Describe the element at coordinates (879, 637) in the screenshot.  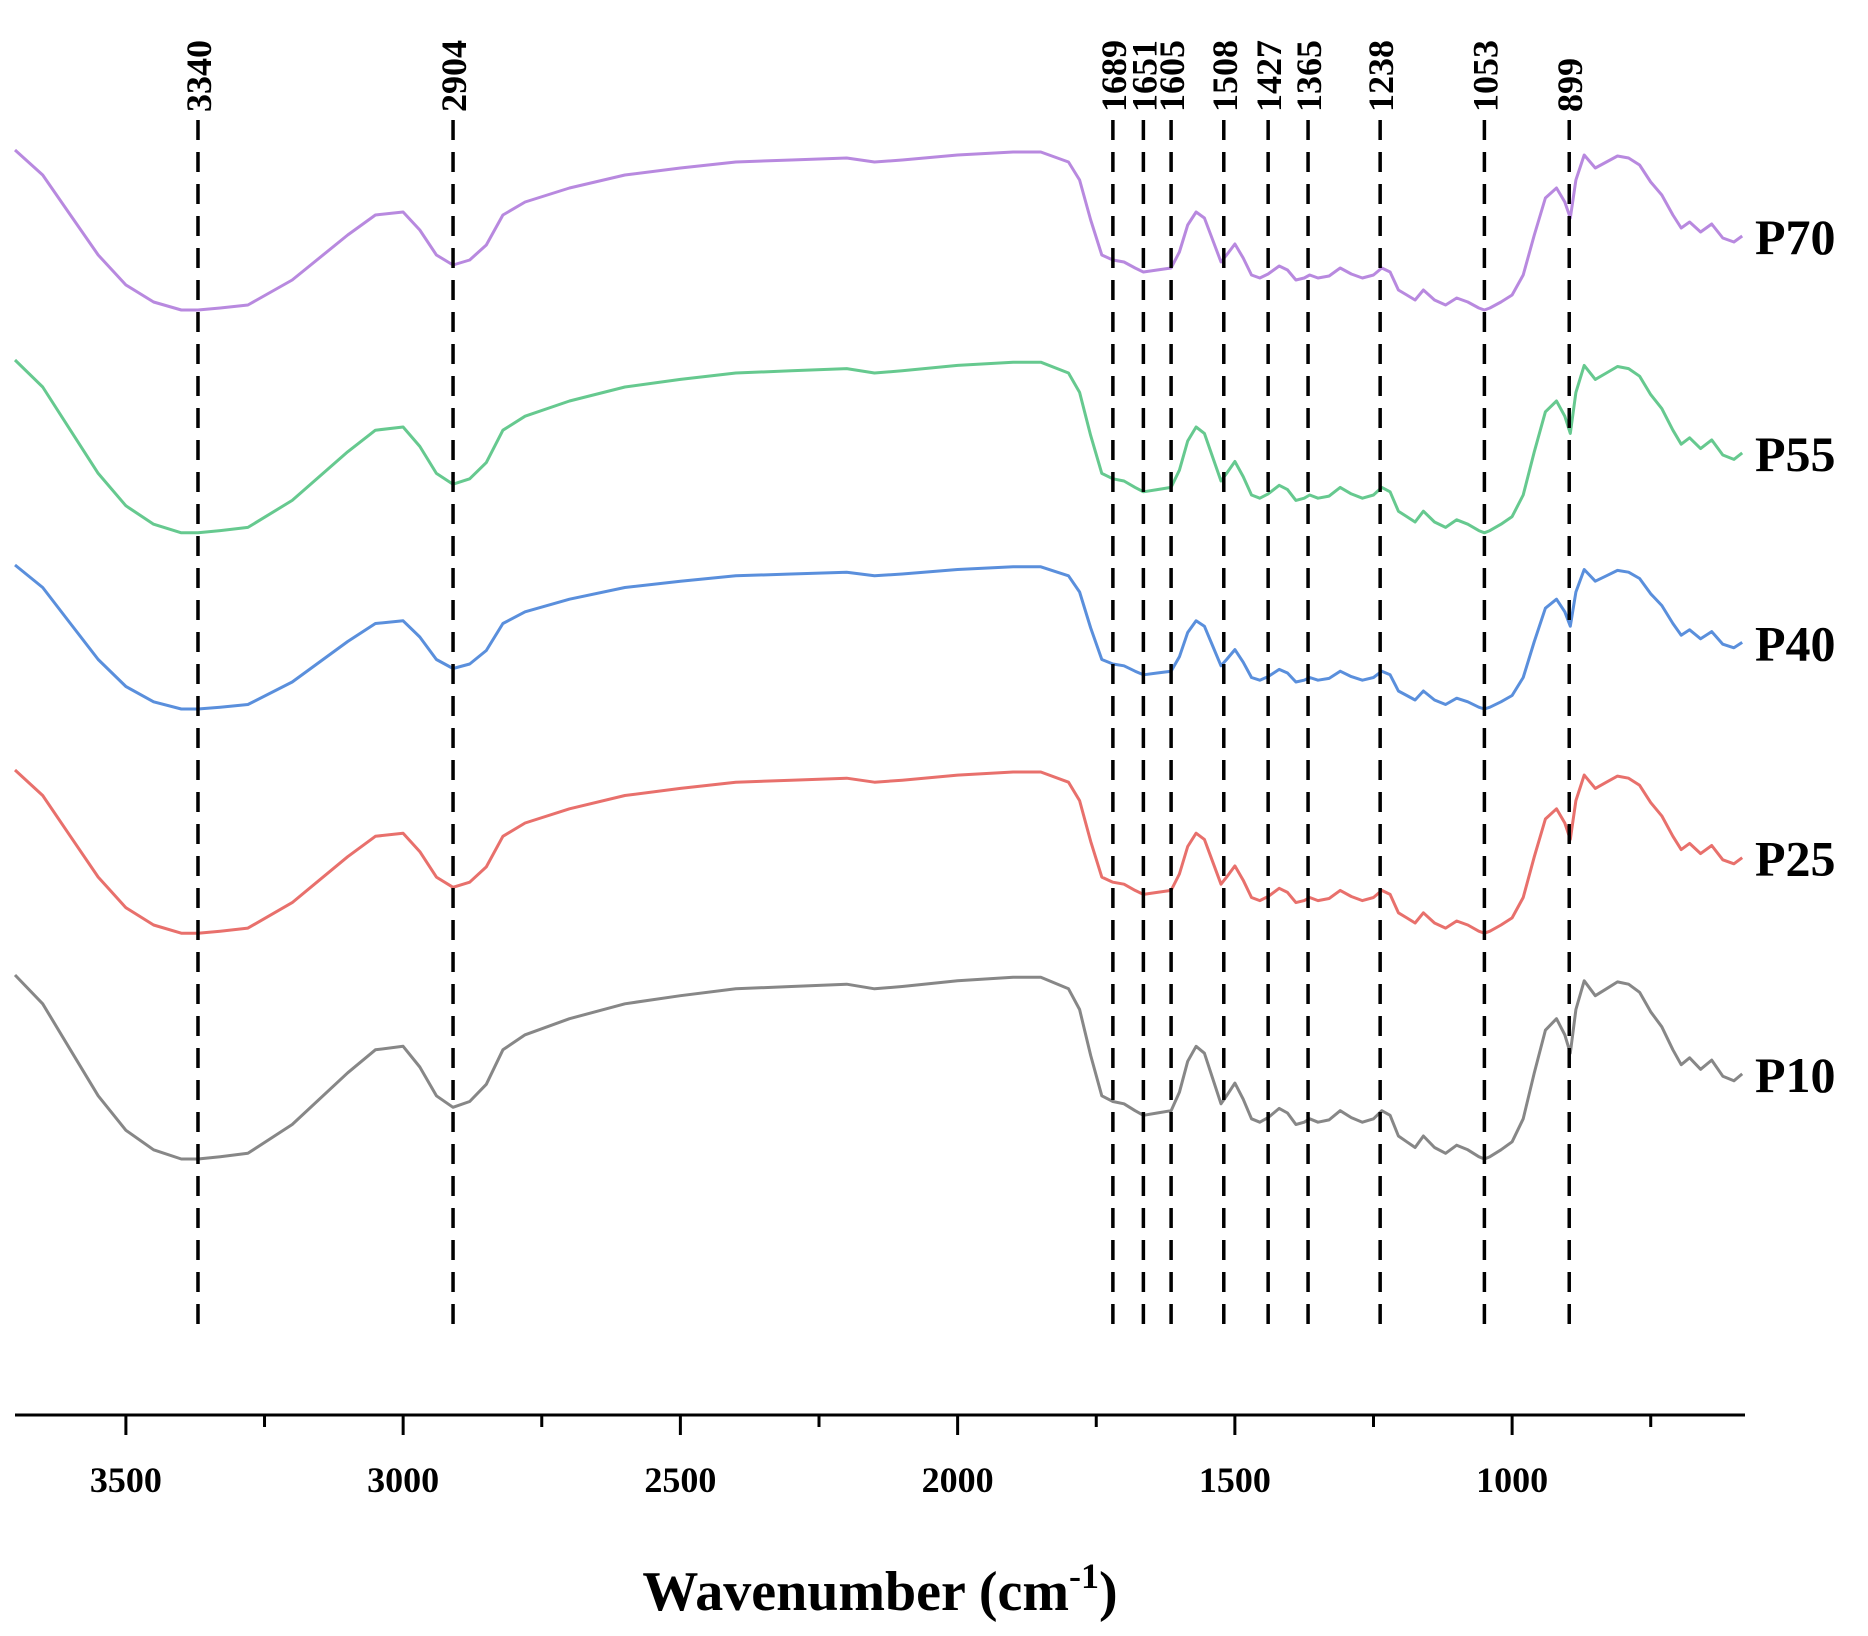
I see `spectrum-p40` at that location.